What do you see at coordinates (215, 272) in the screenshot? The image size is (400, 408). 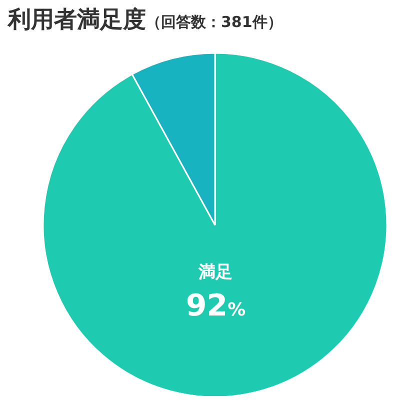 I see `slice-label: 満足` at bounding box center [215, 272].